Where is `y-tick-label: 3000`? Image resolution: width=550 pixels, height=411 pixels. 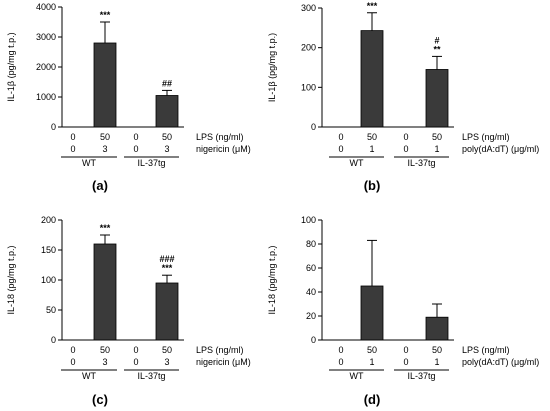 y-tick-label: 3000 is located at coordinates (46, 37).